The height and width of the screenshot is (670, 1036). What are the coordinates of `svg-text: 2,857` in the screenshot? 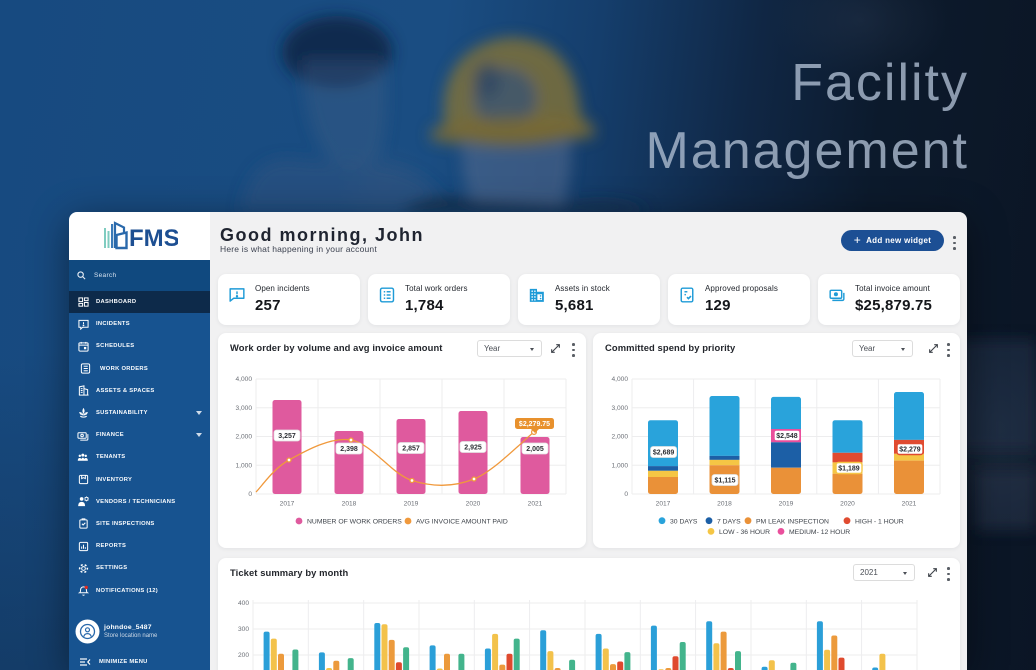 It's located at (411, 449).